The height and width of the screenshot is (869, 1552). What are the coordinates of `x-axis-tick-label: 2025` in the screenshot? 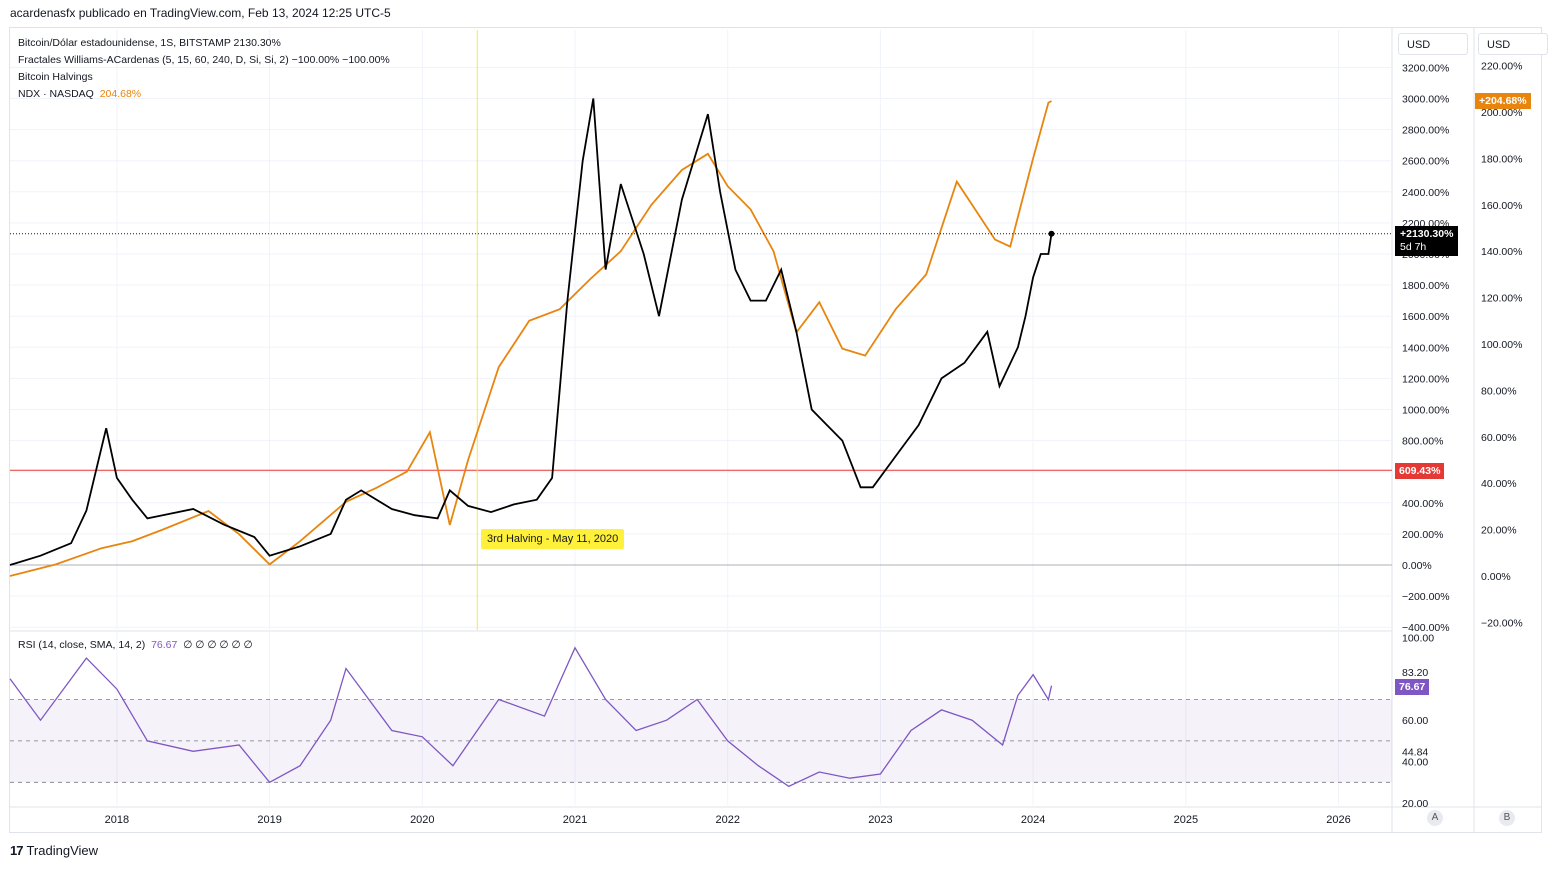 It's located at (1186, 820).